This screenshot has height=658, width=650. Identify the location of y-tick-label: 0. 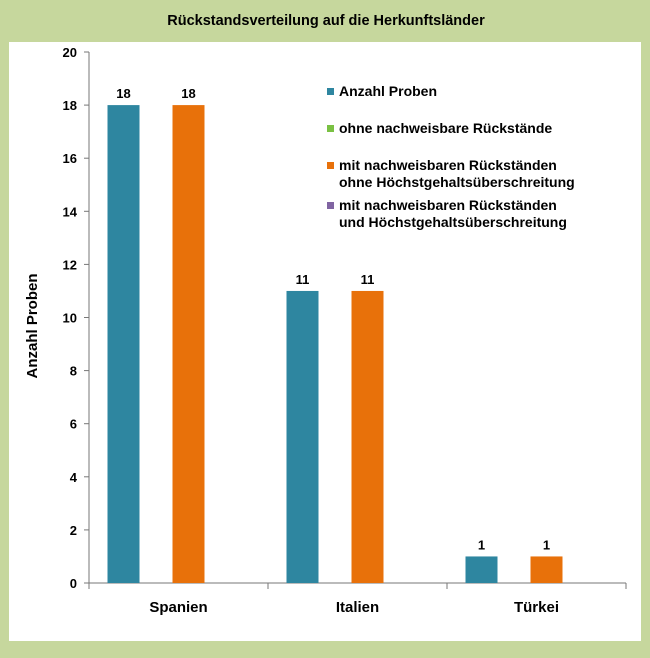
(73, 583).